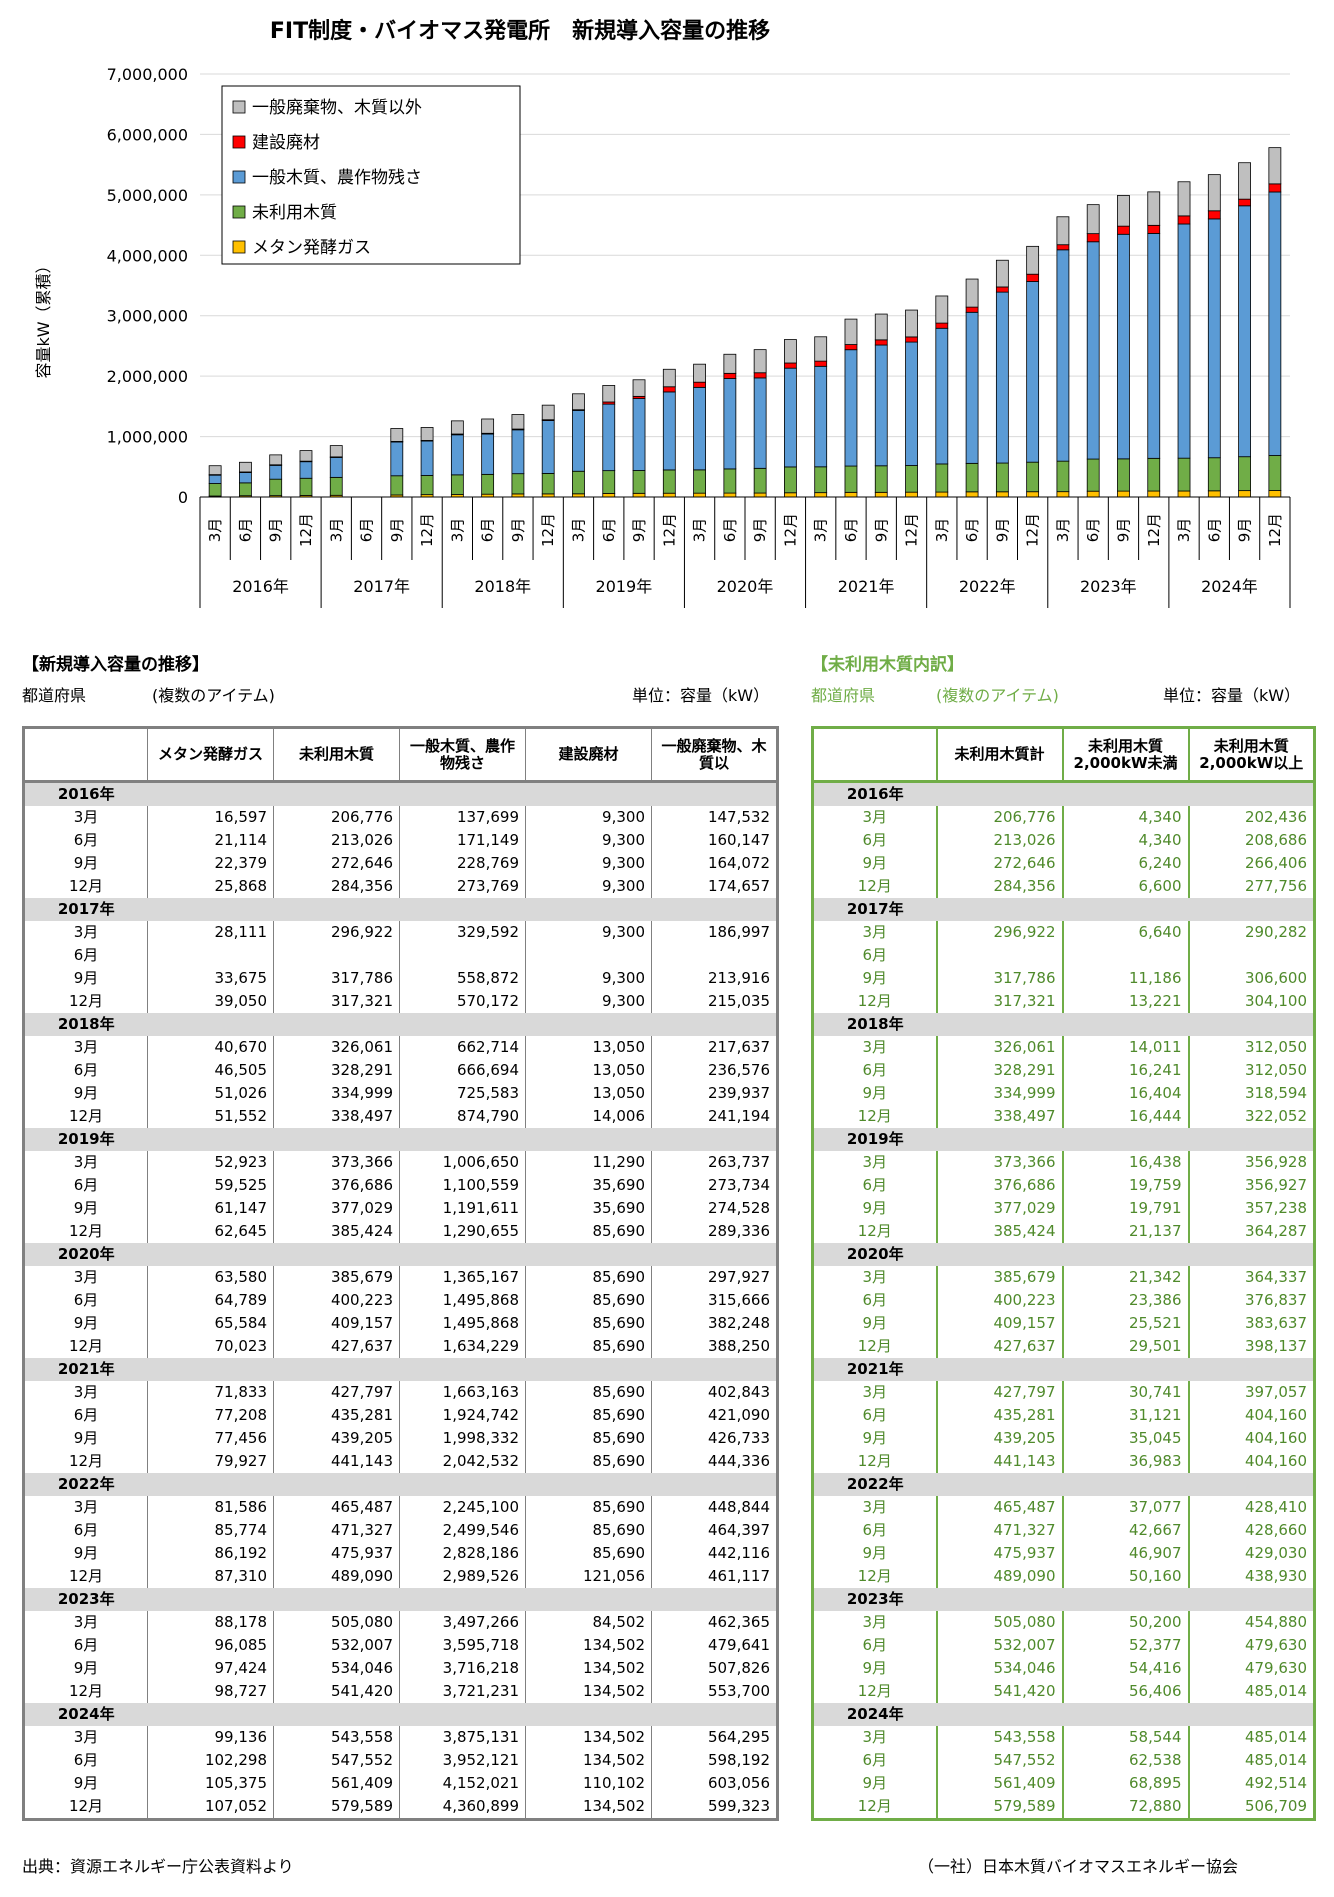  What do you see at coordinates (1064, 840) in the screenshot?
I see `table-row: 6月 213,026 4,340 208,686` at bounding box center [1064, 840].